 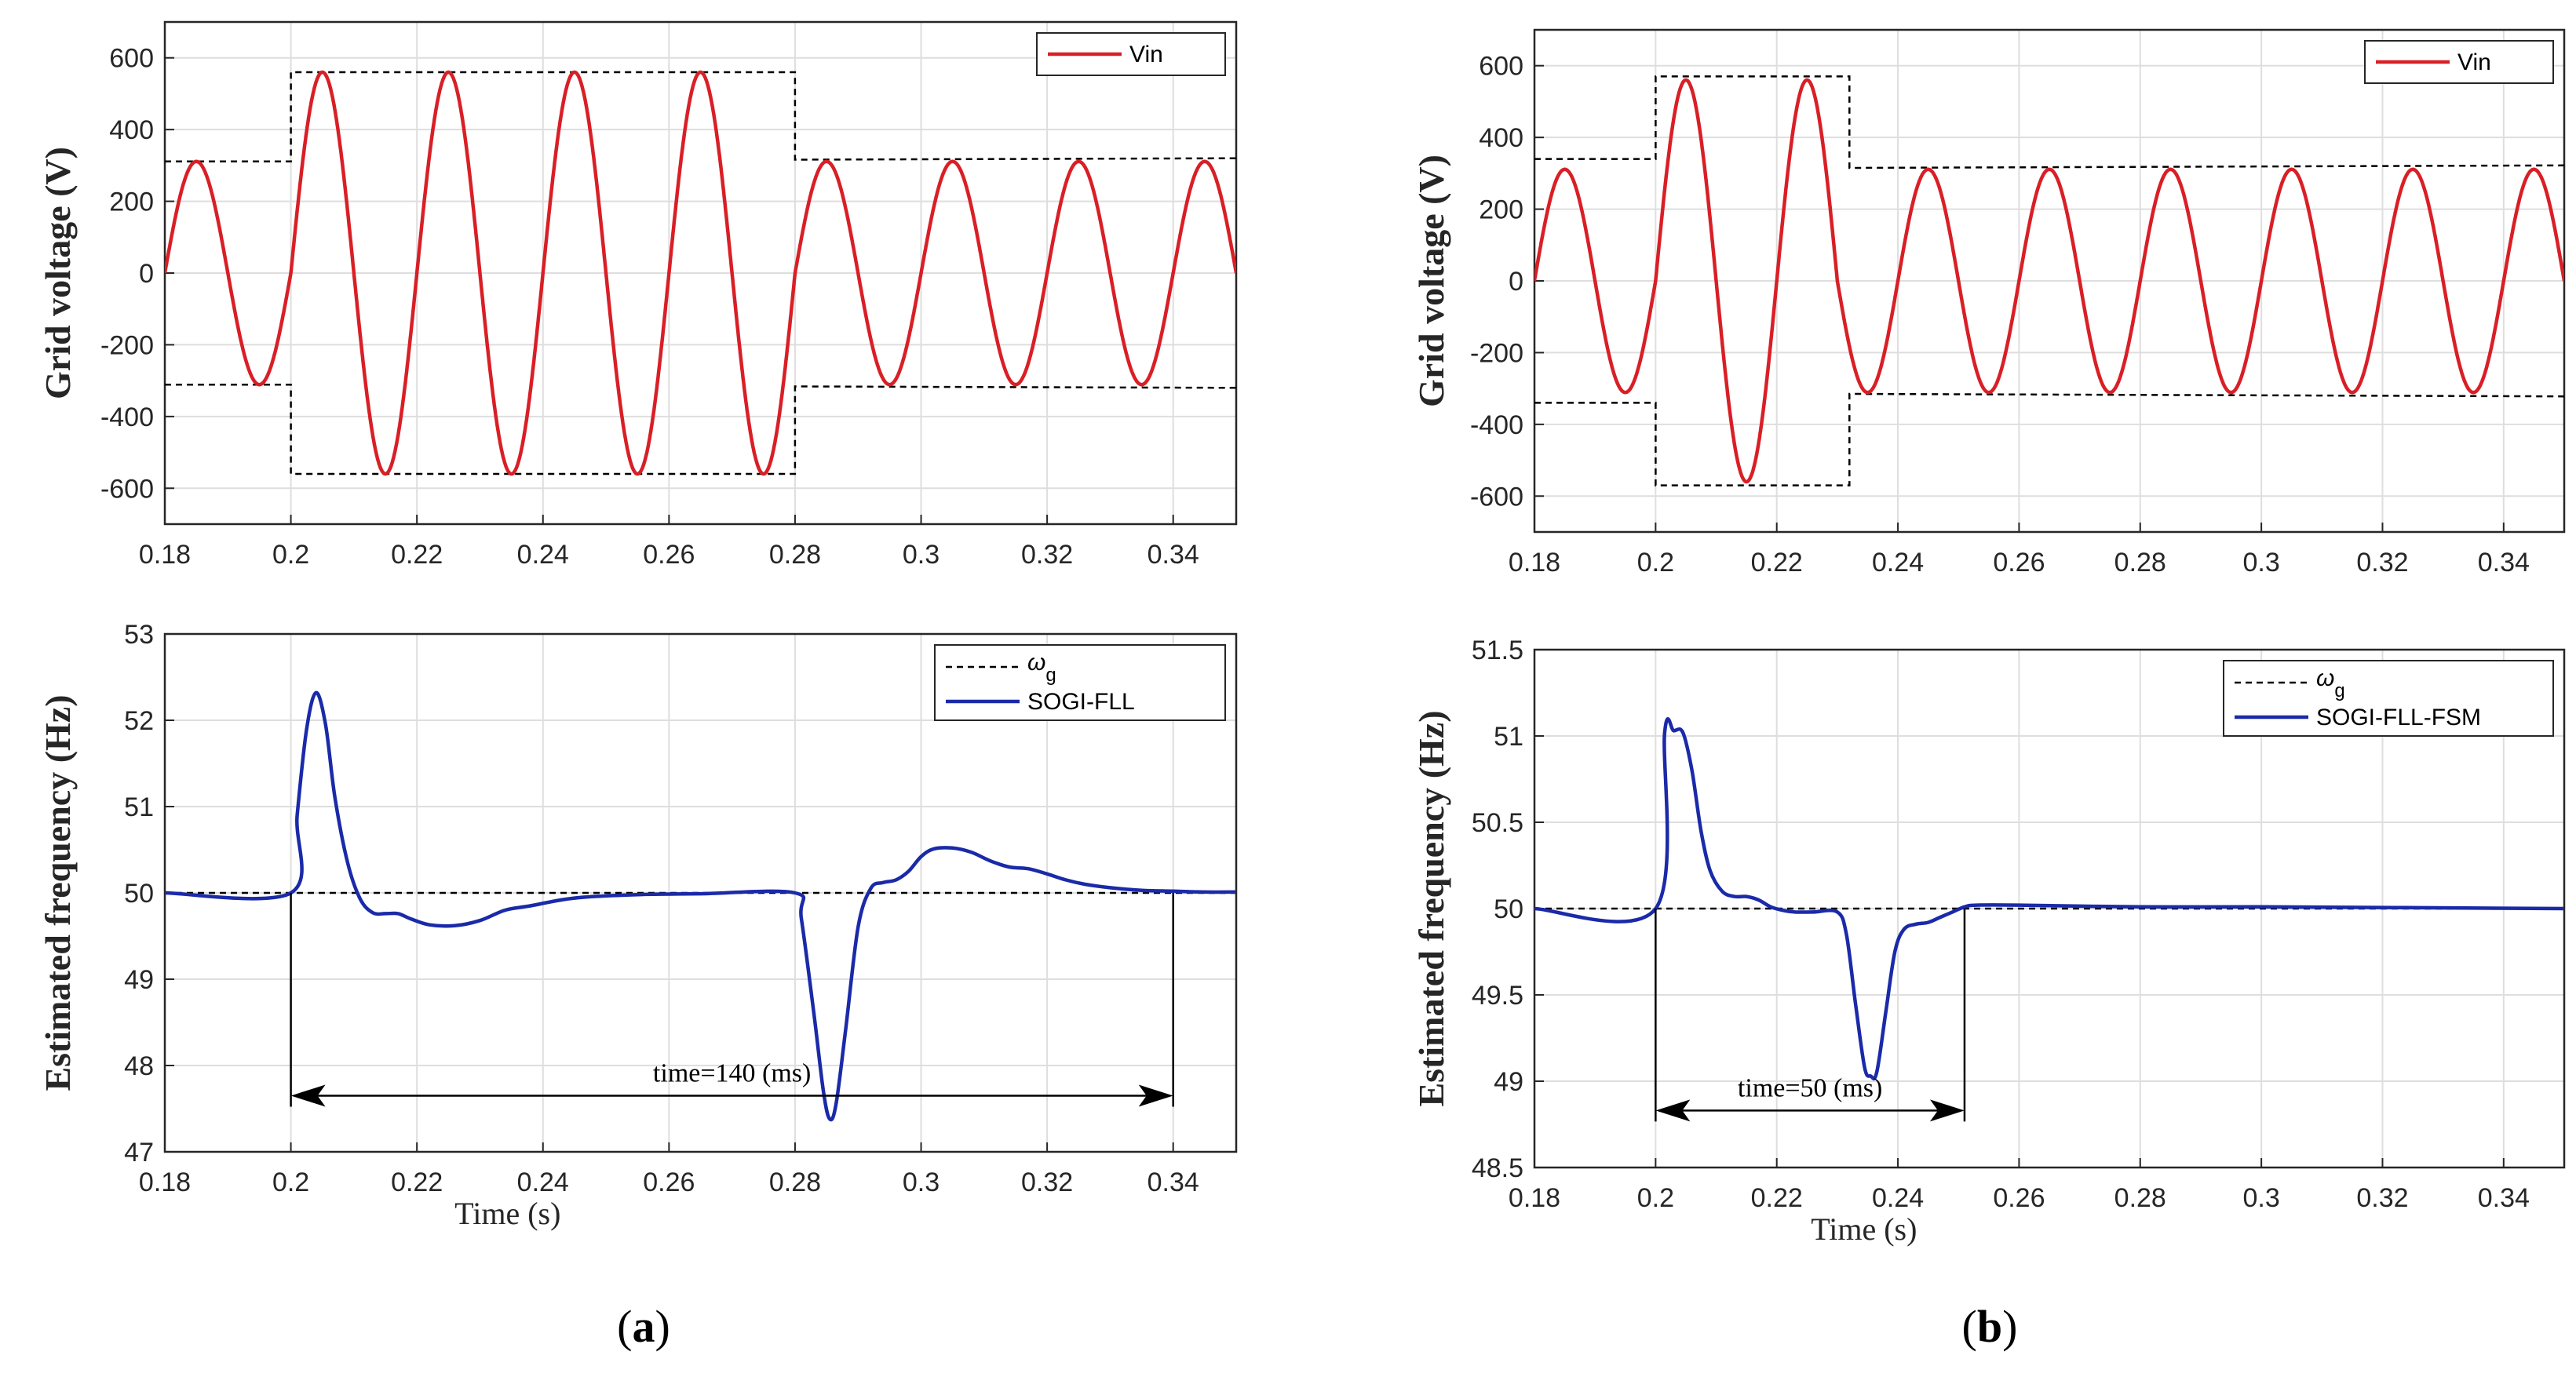 I want to click on annotation-label: time=50 (ms), so click(x=1810, y=1087).